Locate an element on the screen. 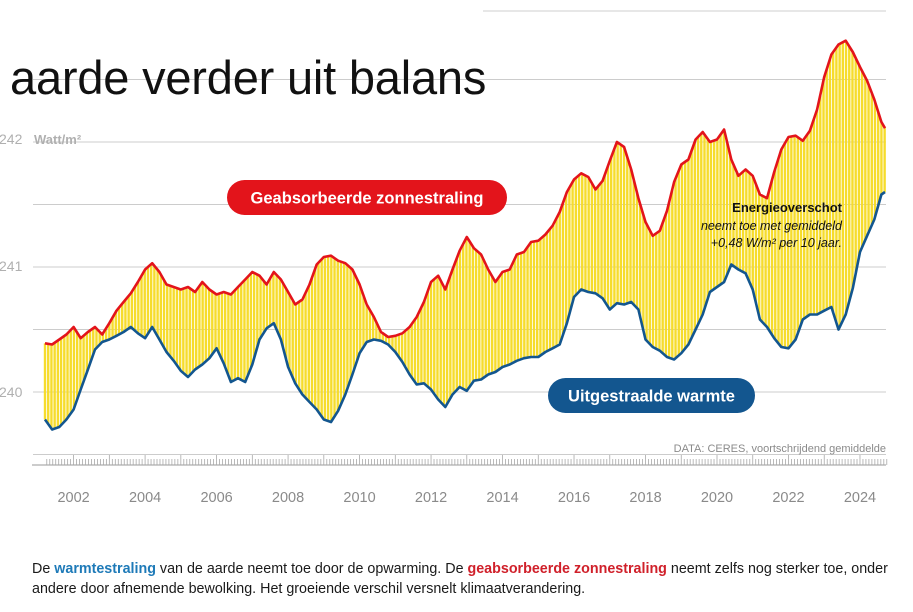 The image size is (913, 612). caption-term-absorbed: geabsorbeerde zonnestraling is located at coordinates (567, 569).